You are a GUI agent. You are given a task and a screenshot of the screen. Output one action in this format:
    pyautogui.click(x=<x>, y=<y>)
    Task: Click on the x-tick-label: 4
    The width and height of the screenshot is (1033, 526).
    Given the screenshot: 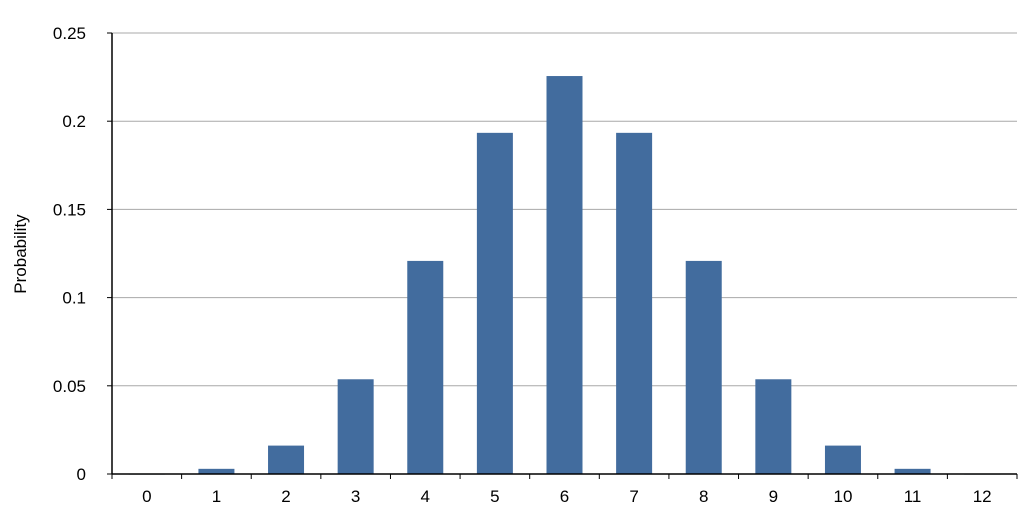 What is the action you would take?
    pyautogui.click(x=425, y=496)
    